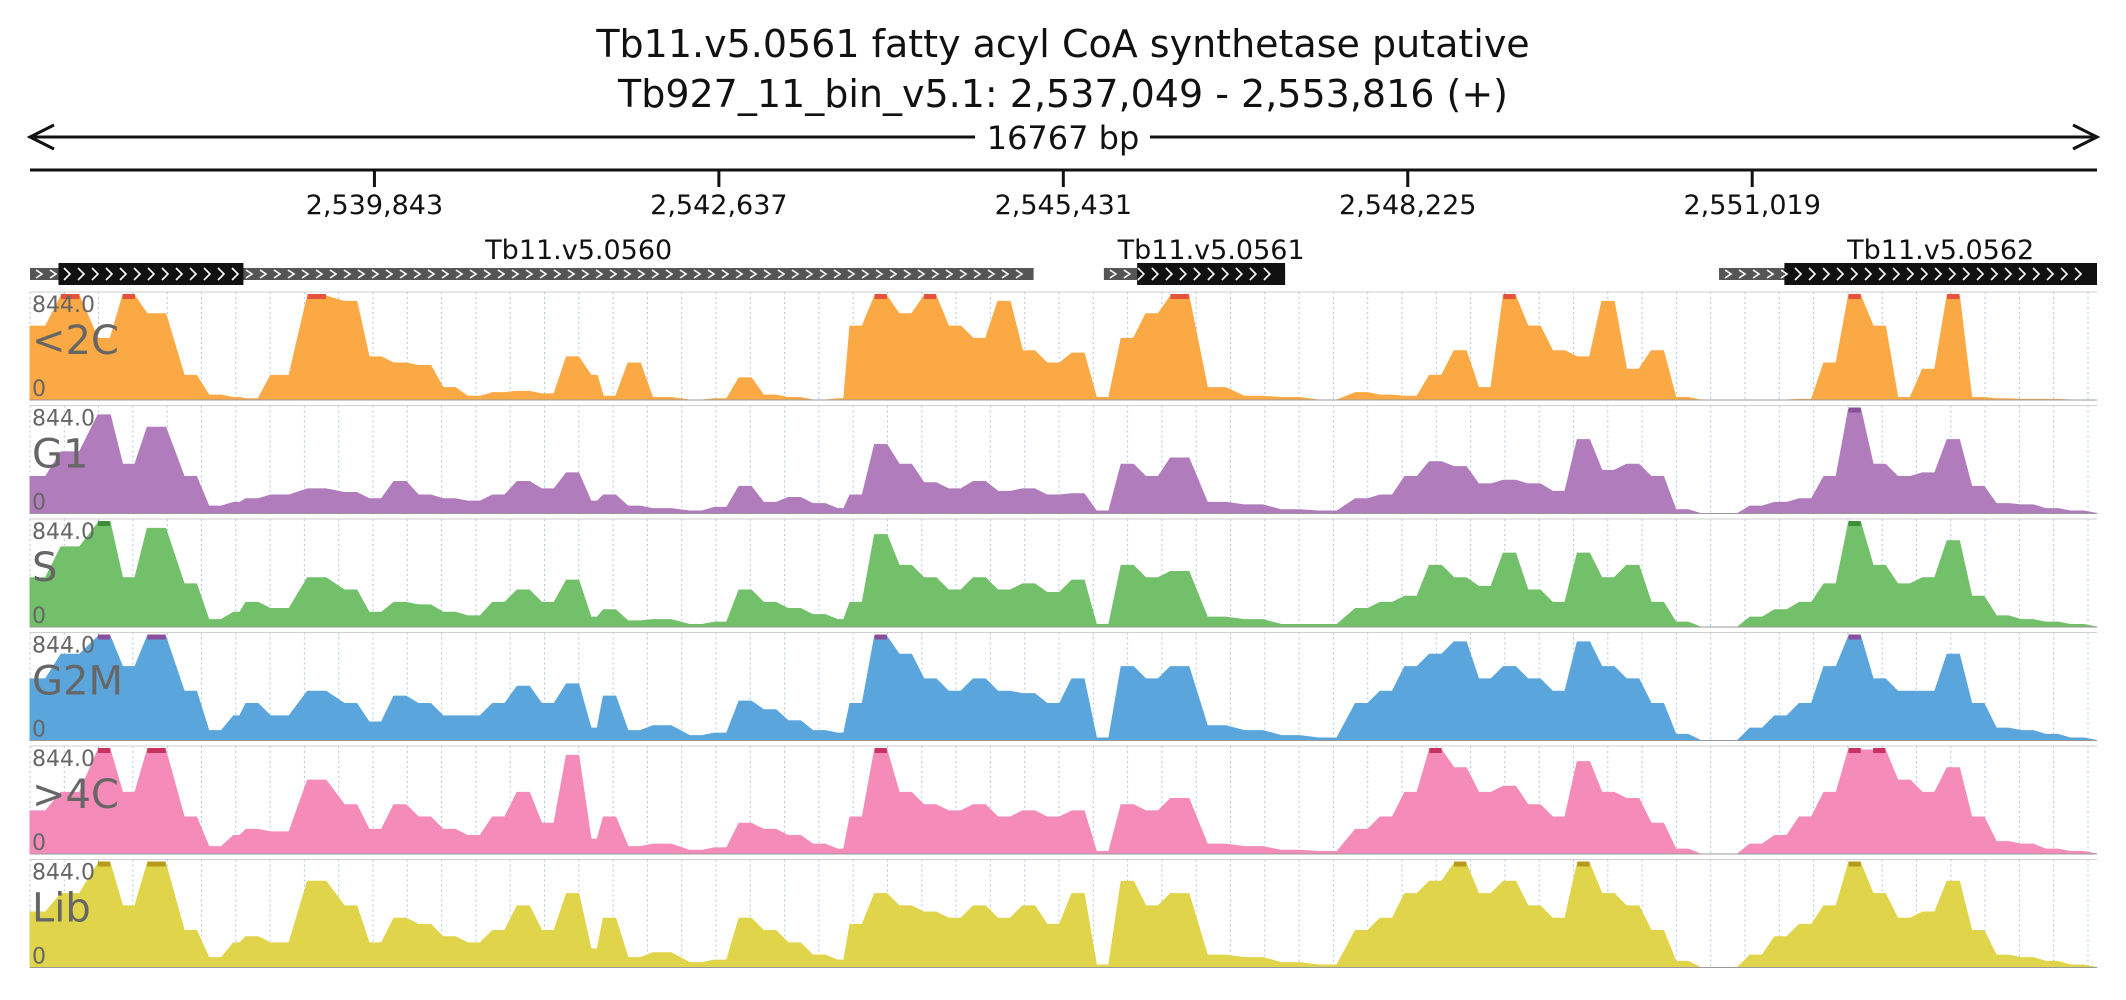 Image resolution: width=2126 pixels, height=1000 pixels. I want to click on gene-label: Tb11.v5.0562, so click(1940, 250).